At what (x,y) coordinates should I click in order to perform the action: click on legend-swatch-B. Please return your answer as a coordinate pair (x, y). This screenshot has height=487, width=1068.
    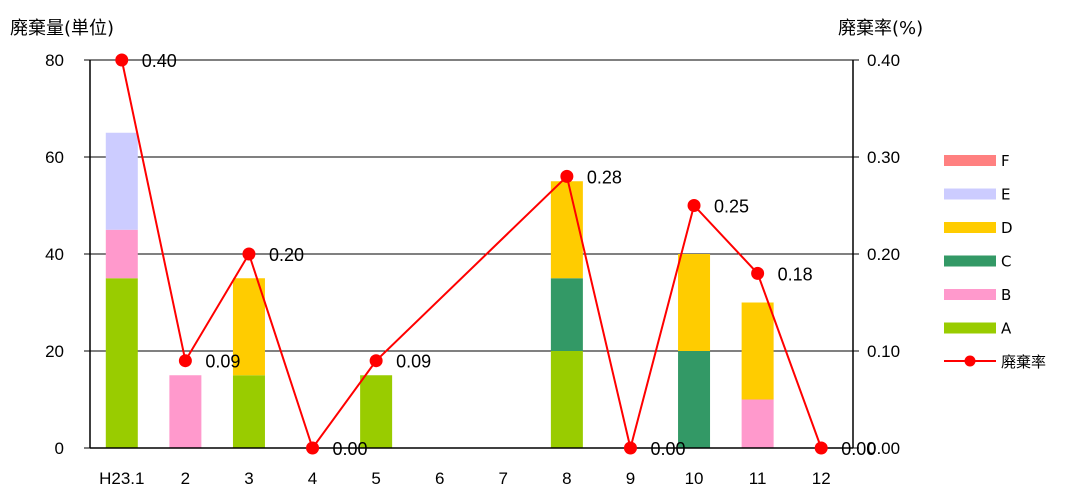
    Looking at the image, I should click on (970, 294).